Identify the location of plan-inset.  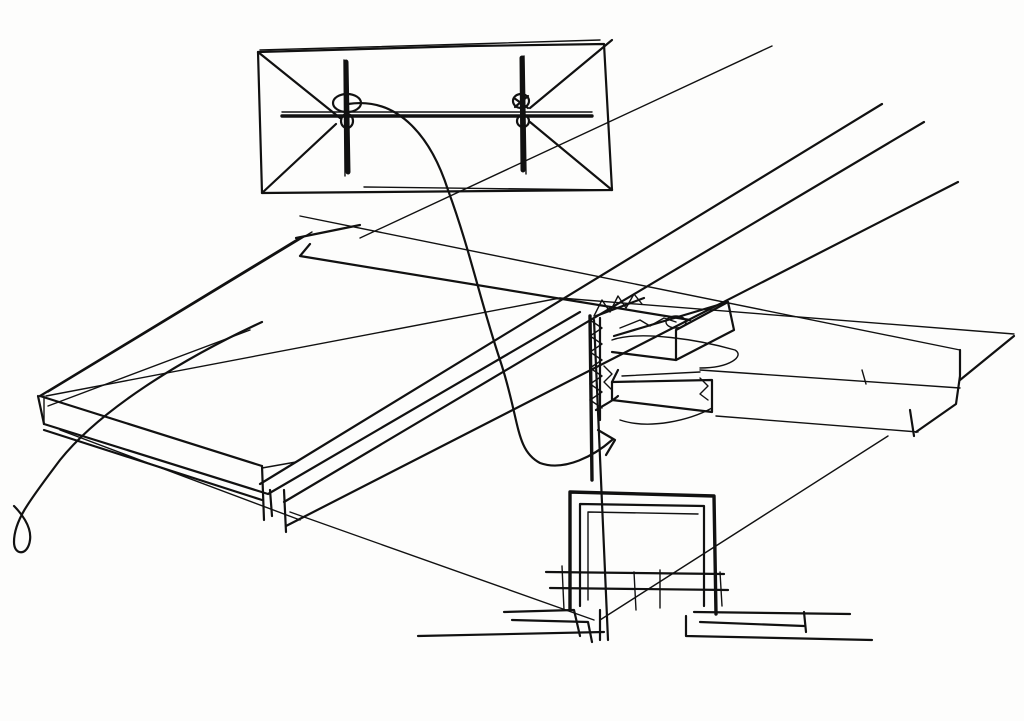
(435, 116).